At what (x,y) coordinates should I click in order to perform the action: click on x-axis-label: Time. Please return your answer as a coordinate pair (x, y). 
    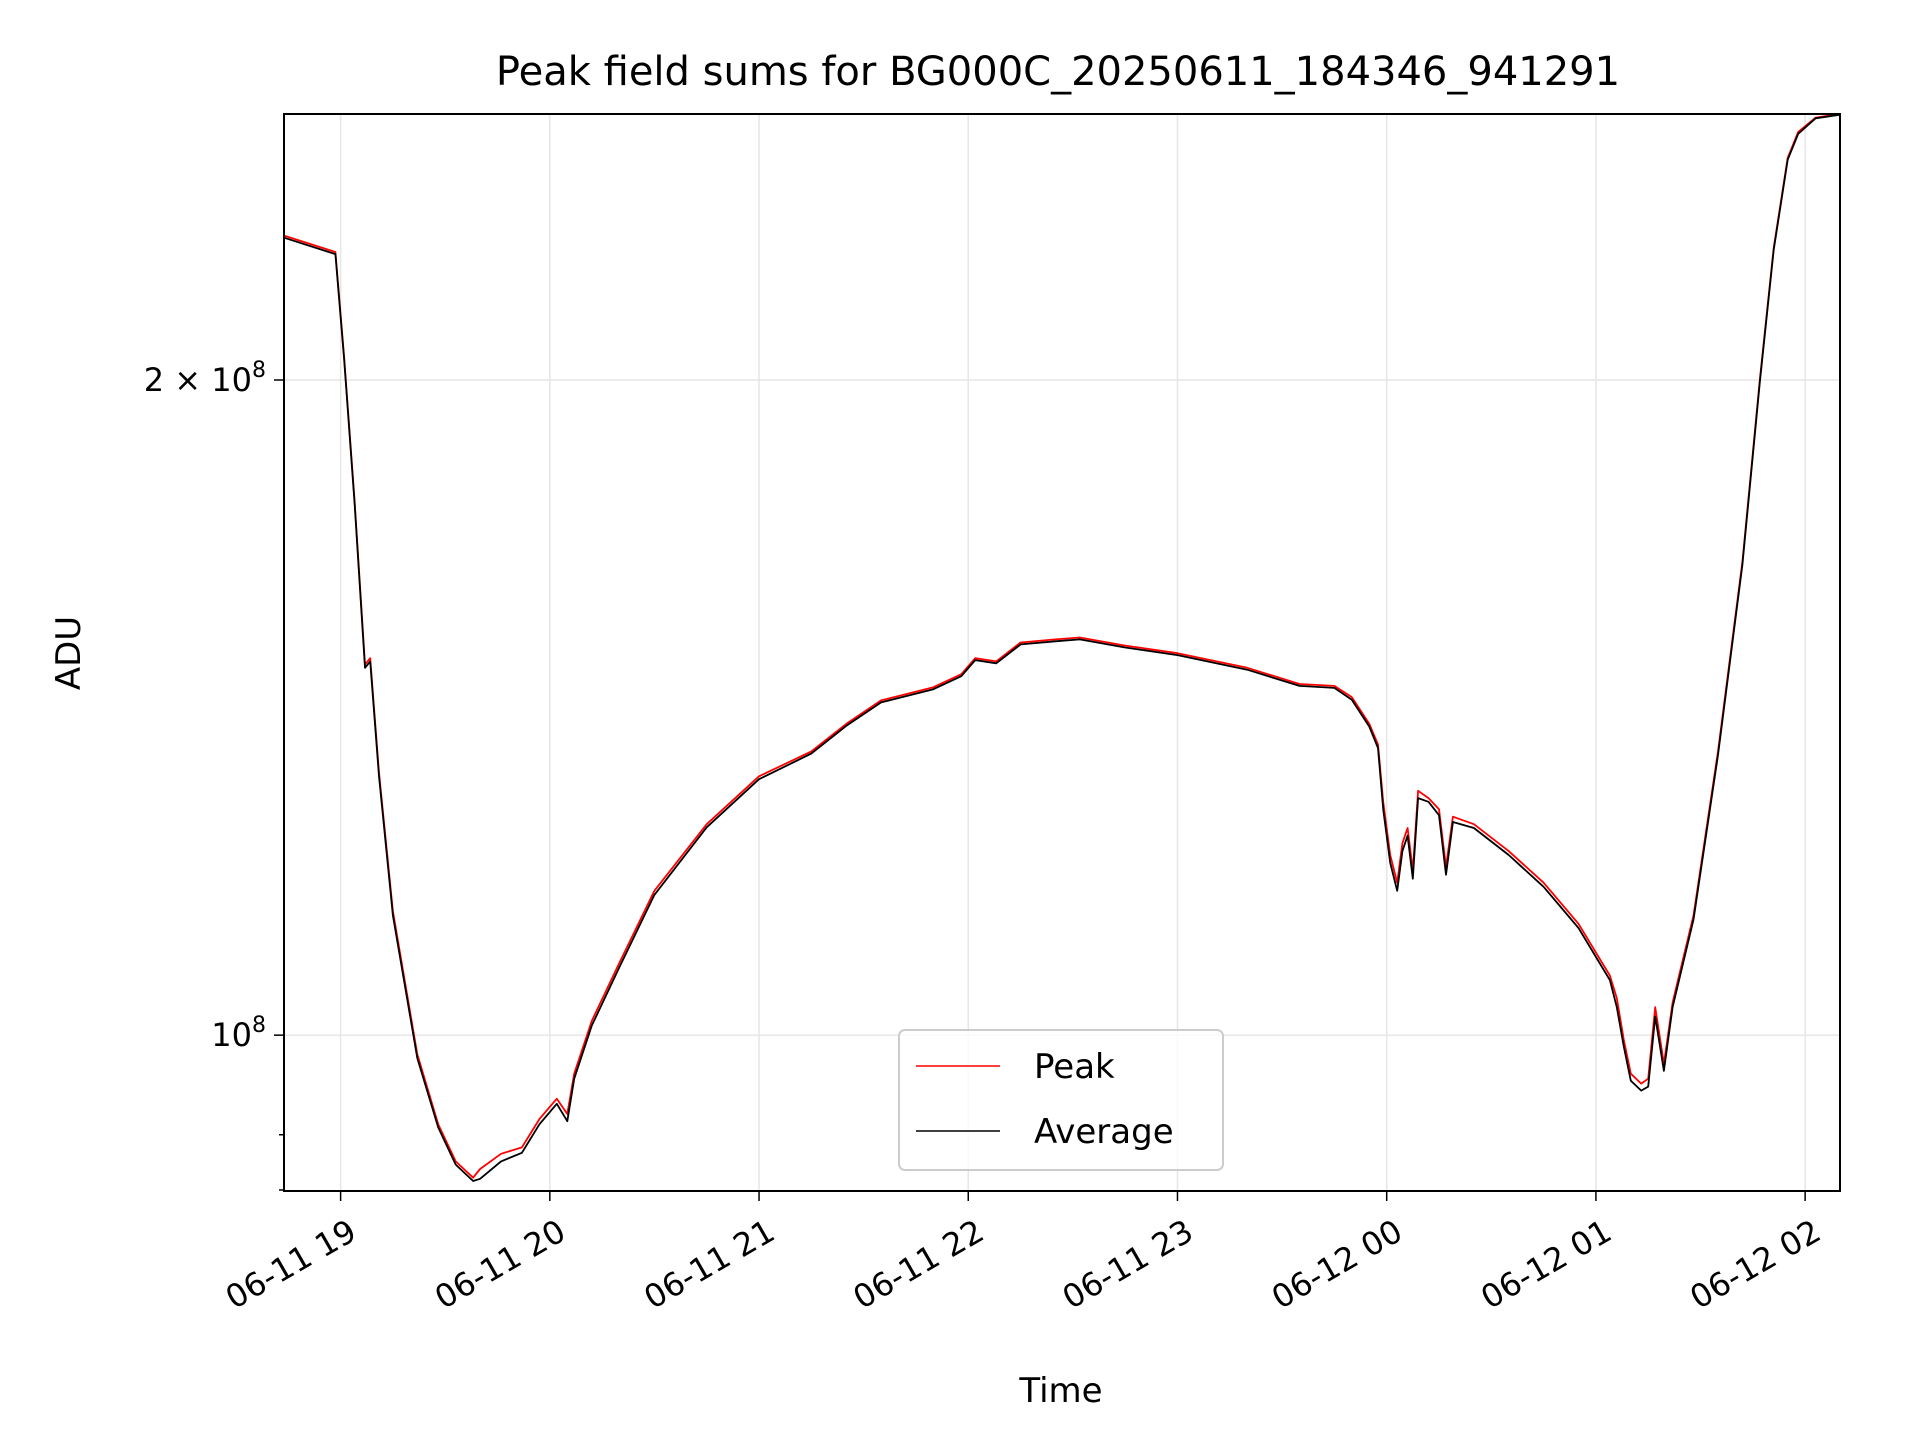
    Looking at the image, I should click on (1060, 1391).